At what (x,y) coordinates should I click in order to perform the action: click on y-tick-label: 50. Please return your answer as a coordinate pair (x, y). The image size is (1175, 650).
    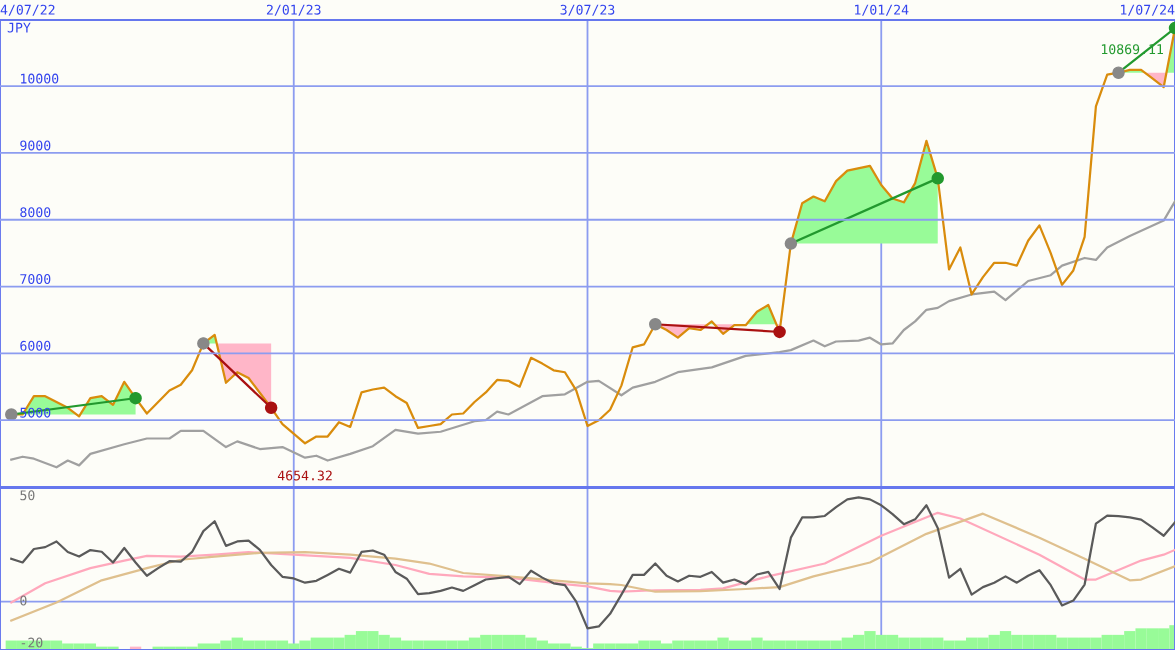
    Looking at the image, I should click on (27, 495).